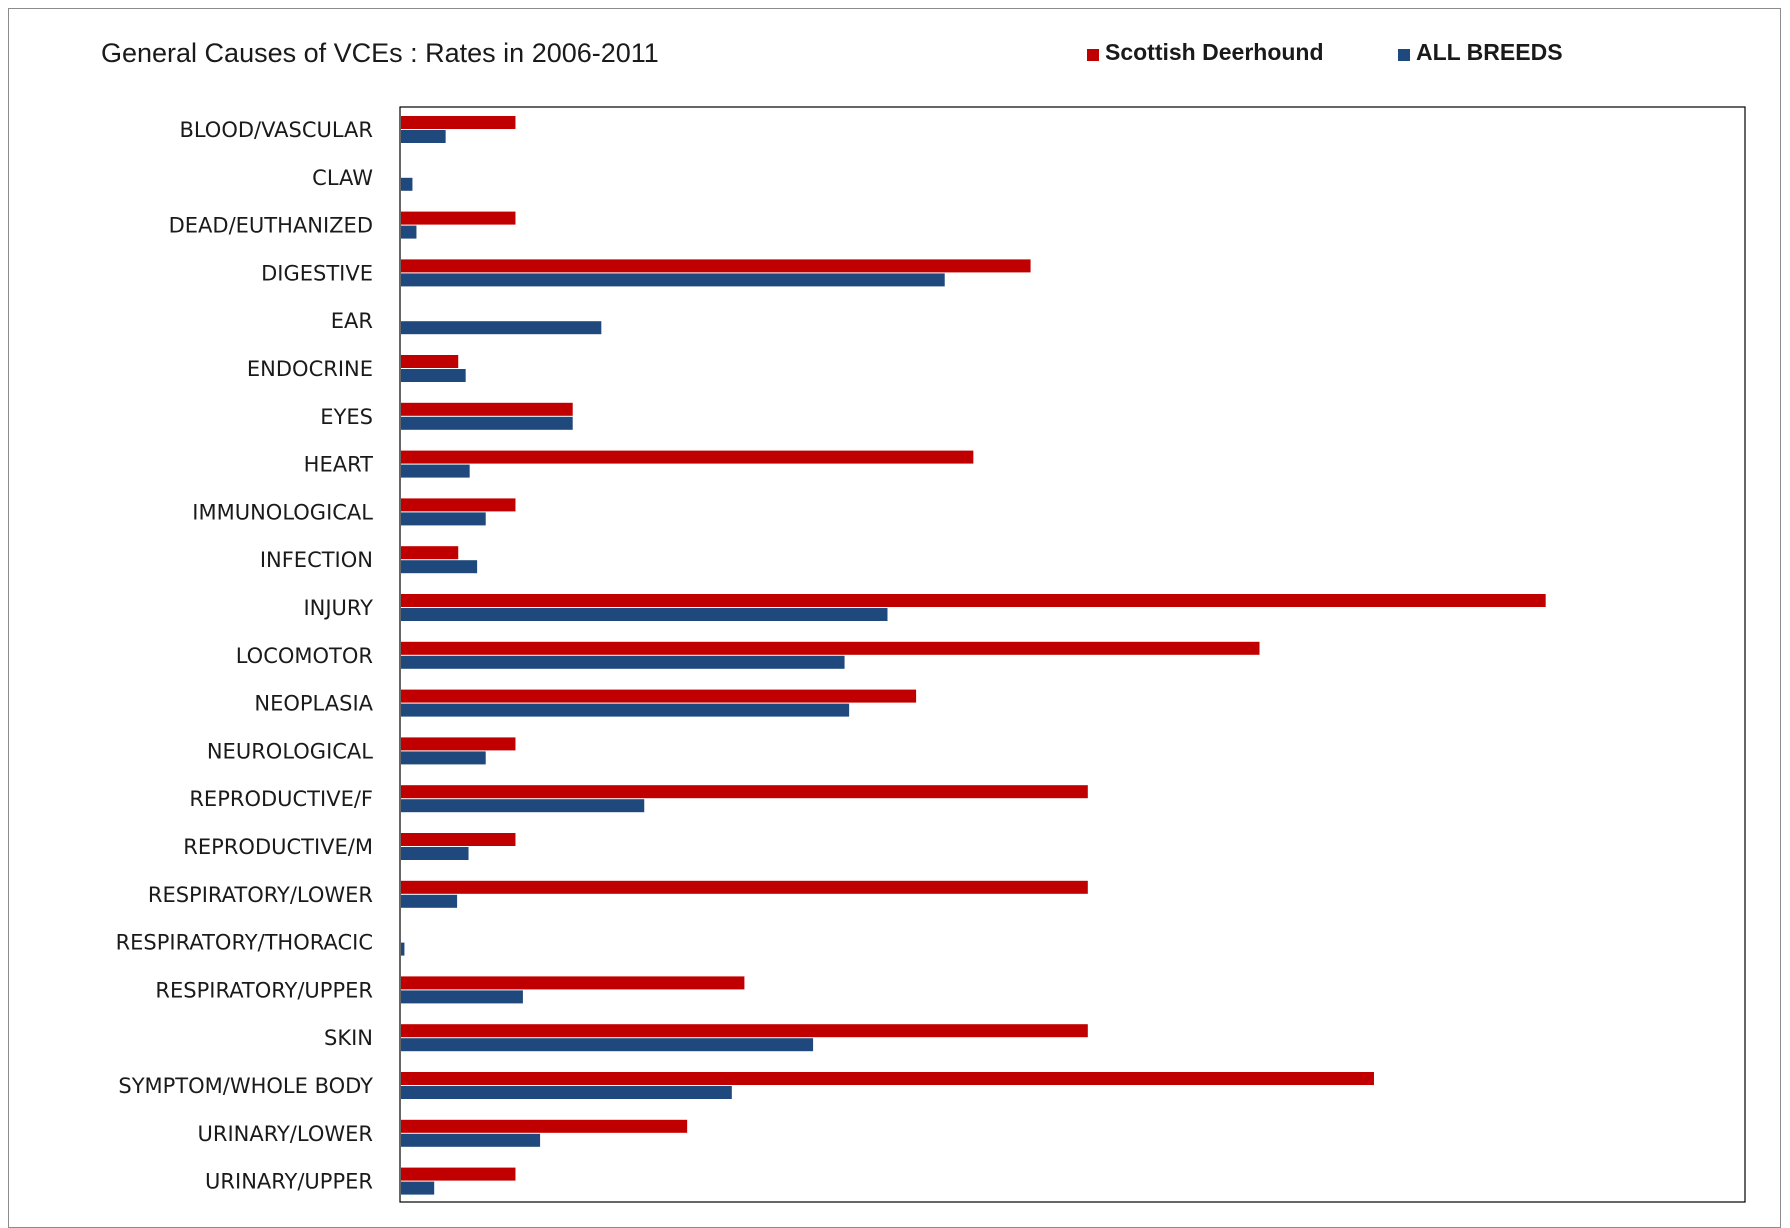 Image resolution: width=1790 pixels, height=1228 pixels. What do you see at coordinates (1325, 52) in the screenshot?
I see `legend: Scottish Deerhound ALL BREEDS` at bounding box center [1325, 52].